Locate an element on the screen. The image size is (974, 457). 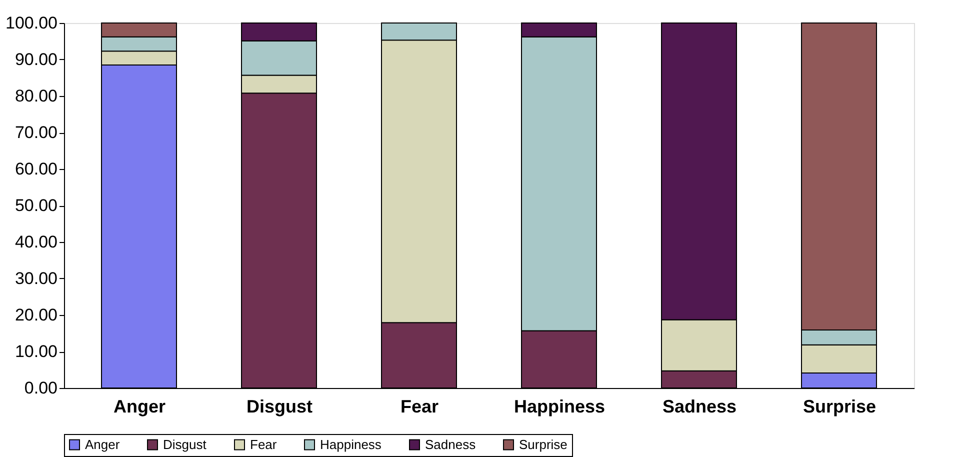
y-tick-label: 30.00 is located at coordinates (36, 278).